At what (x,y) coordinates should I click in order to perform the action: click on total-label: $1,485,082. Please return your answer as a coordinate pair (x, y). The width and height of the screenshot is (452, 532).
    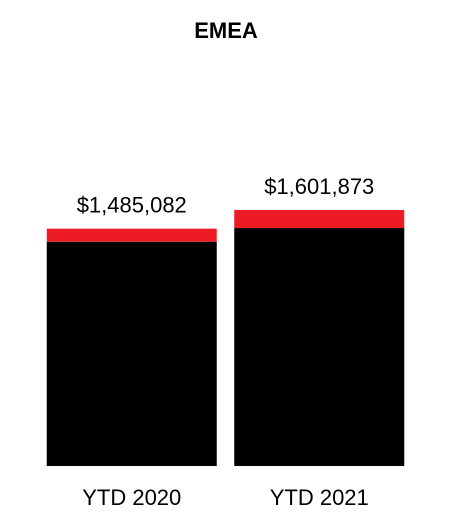
    Looking at the image, I should click on (132, 204).